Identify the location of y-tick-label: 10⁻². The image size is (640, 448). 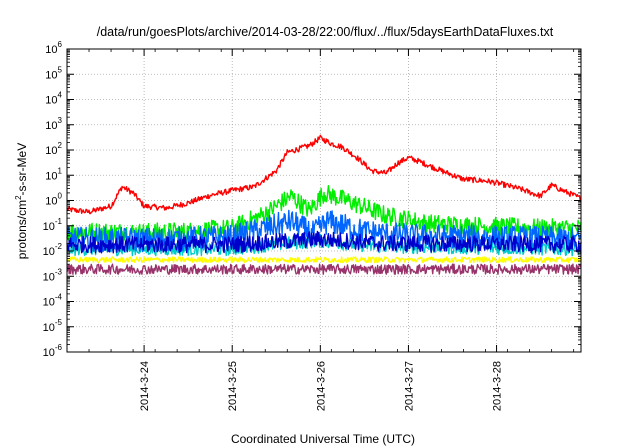
(53, 250).